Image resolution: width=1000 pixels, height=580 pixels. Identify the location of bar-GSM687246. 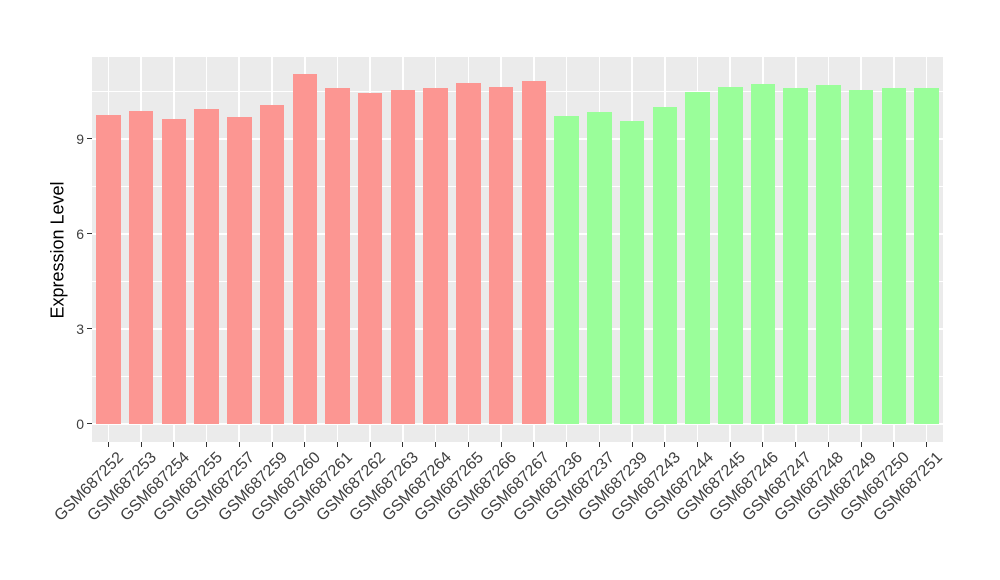
(763, 253).